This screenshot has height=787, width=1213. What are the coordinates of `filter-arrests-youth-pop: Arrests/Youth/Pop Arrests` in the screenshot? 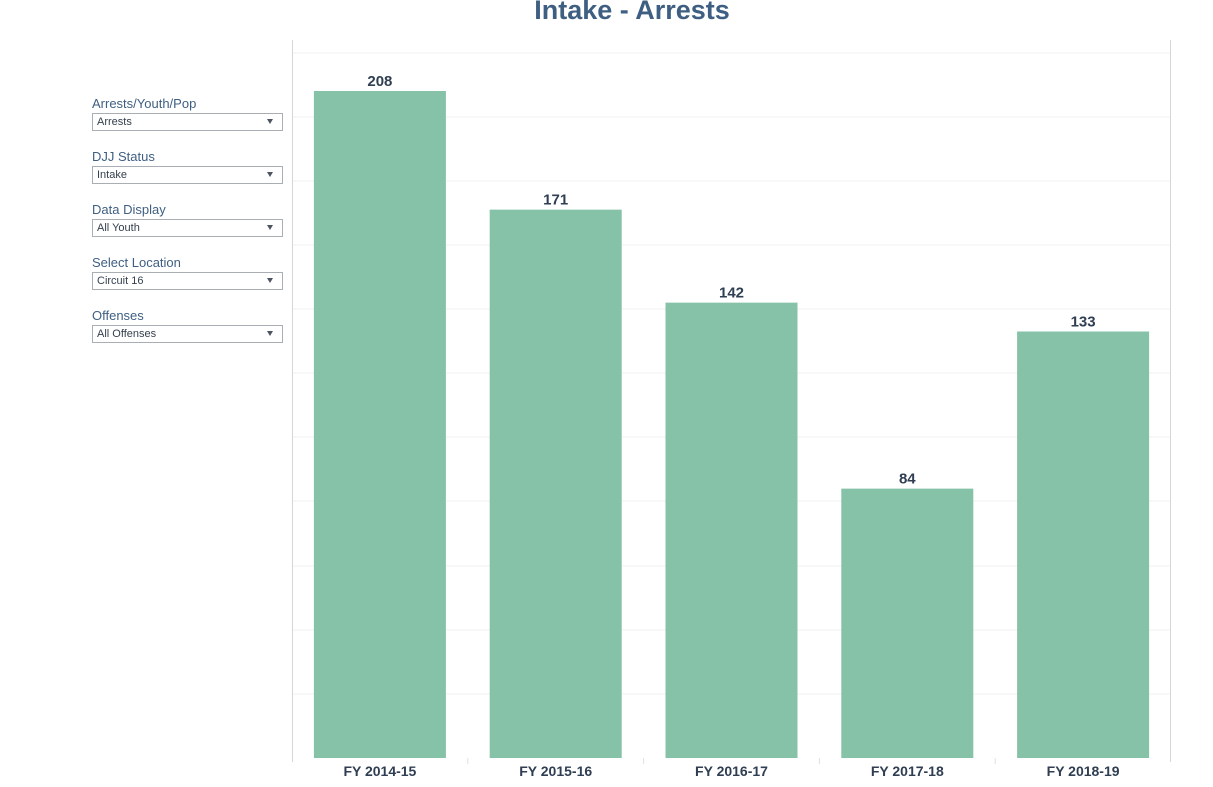 It's located at (187, 122).